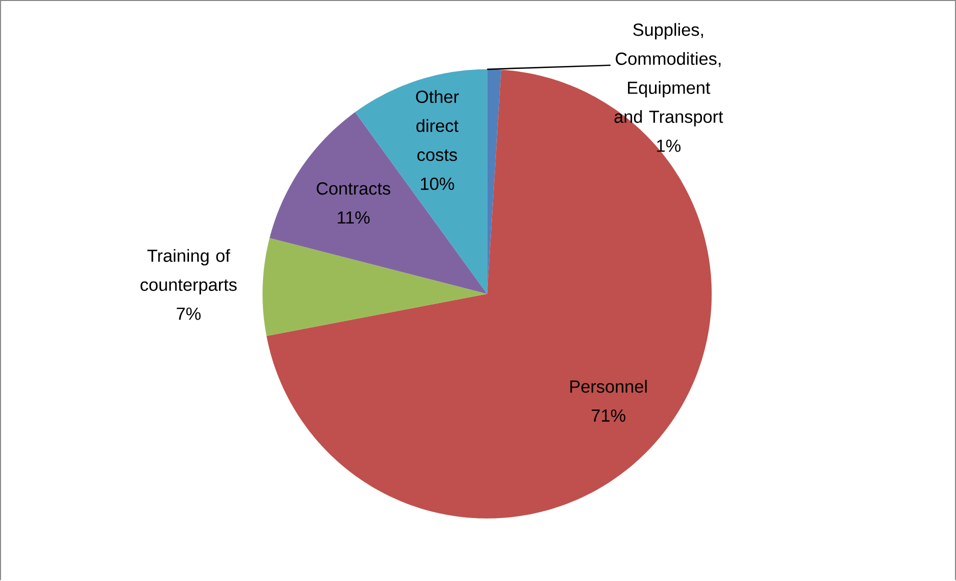  What do you see at coordinates (669, 146) in the screenshot?
I see `data-label: 1%` at bounding box center [669, 146].